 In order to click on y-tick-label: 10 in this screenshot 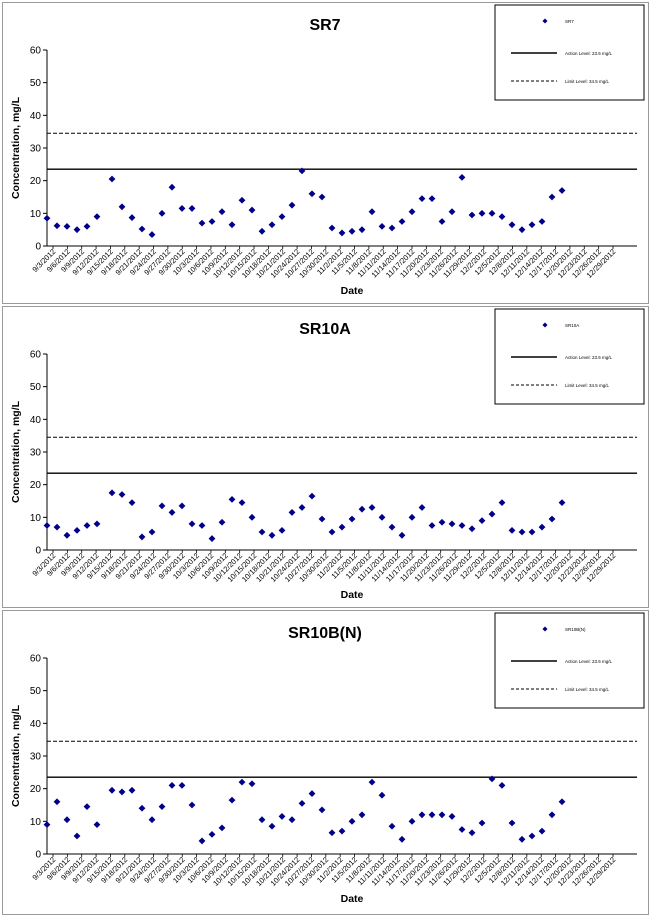, I will do `click(36, 822)`.